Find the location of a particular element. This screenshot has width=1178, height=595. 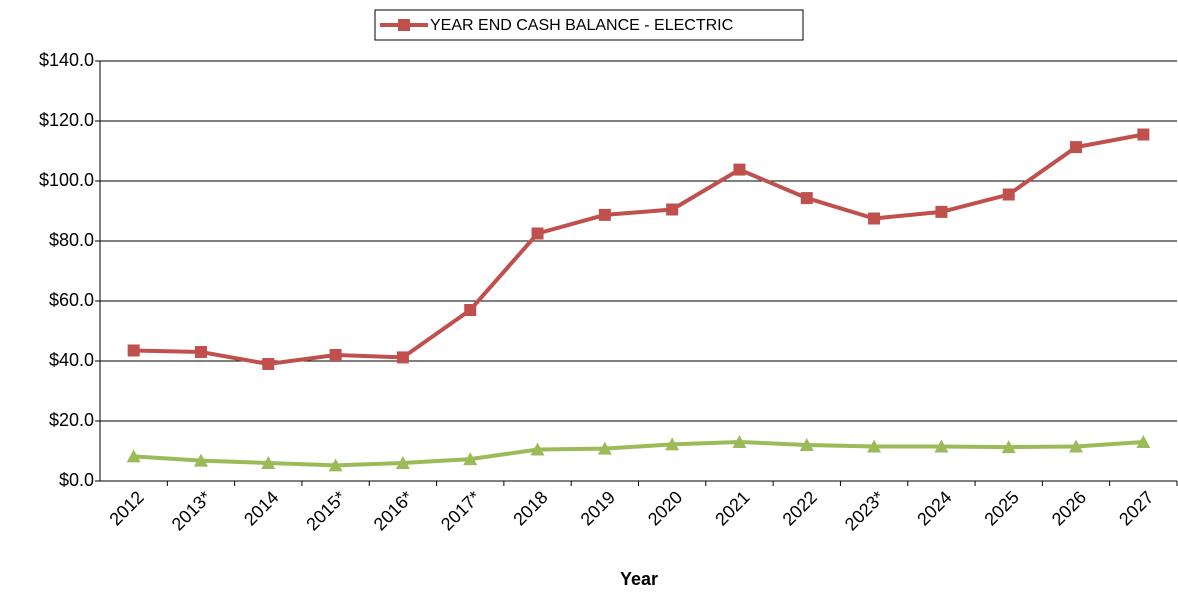

x-tick-label: 2016* is located at coordinates (393, 510).